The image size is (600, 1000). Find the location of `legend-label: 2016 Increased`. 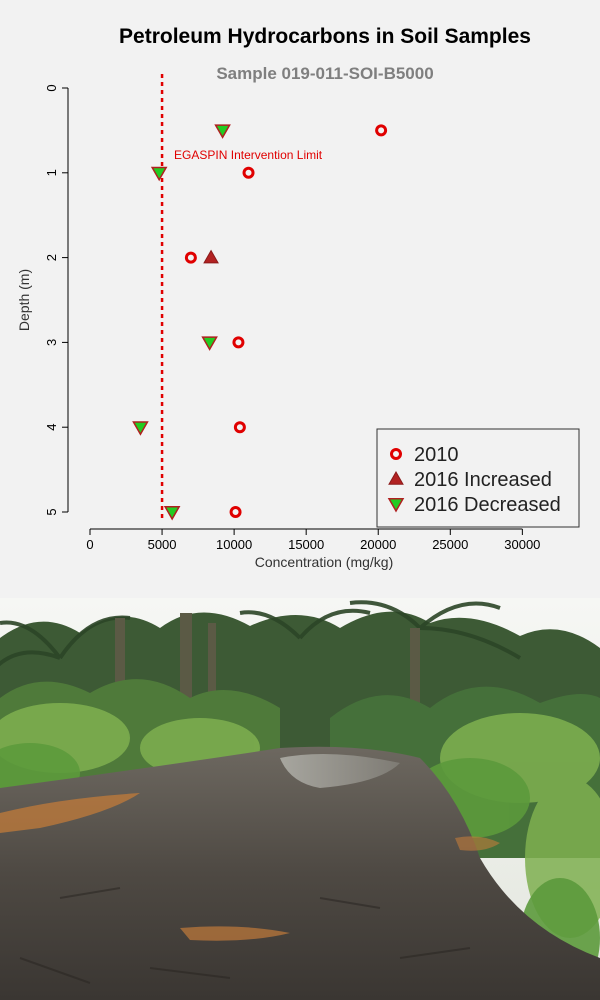

legend-label: 2016 Increased is located at coordinates (483, 480).